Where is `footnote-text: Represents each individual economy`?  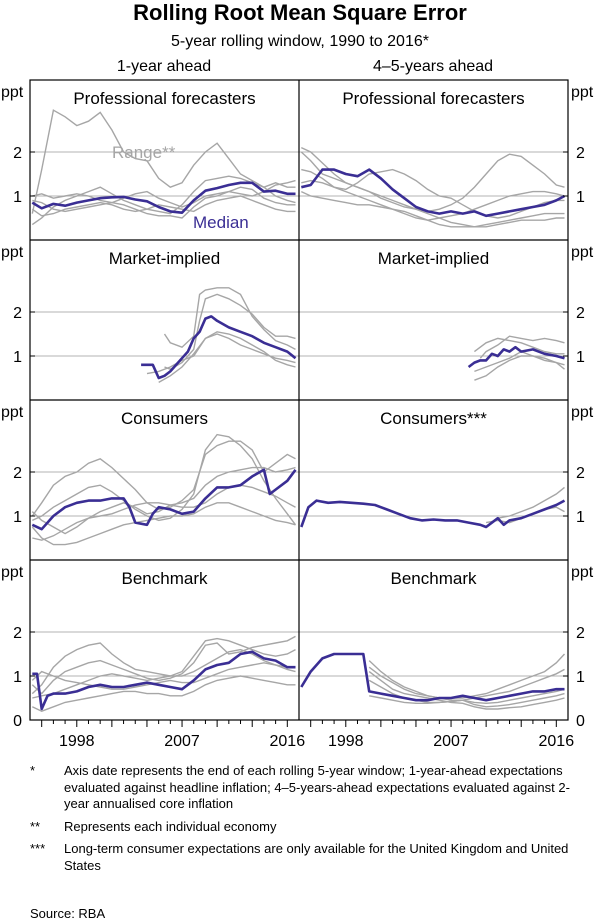
footnote-text: Represents each individual economy is located at coordinates (170, 826).